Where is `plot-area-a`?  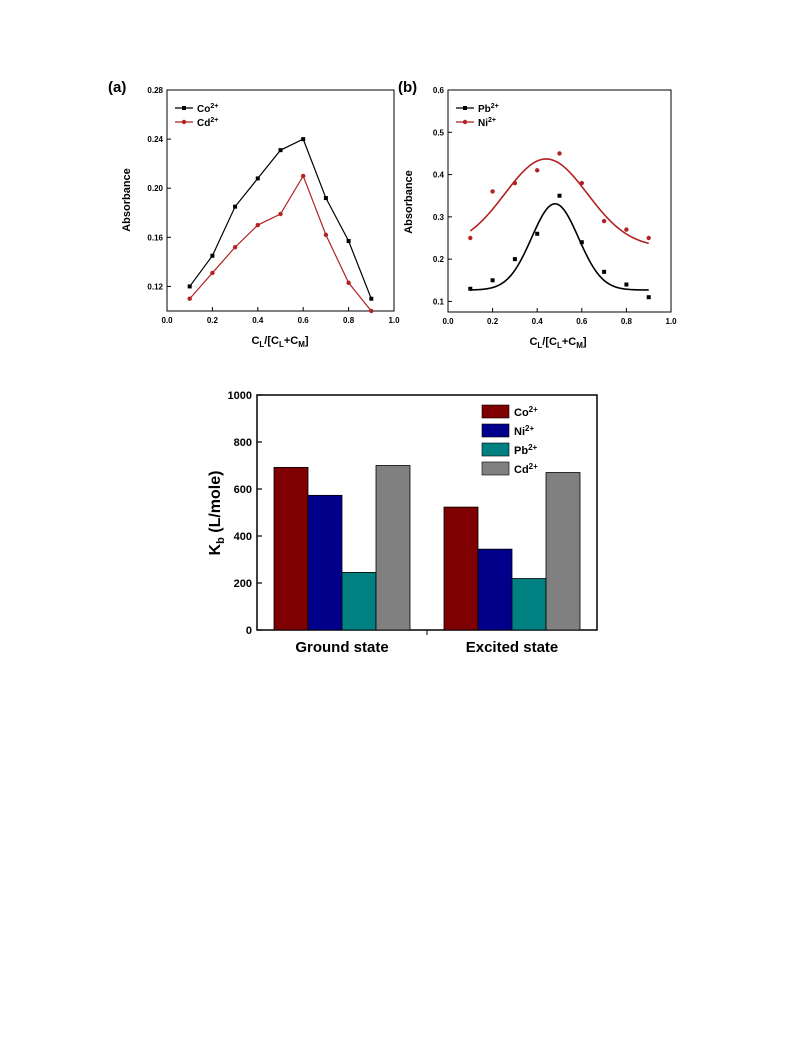 plot-area-a is located at coordinates (280, 200).